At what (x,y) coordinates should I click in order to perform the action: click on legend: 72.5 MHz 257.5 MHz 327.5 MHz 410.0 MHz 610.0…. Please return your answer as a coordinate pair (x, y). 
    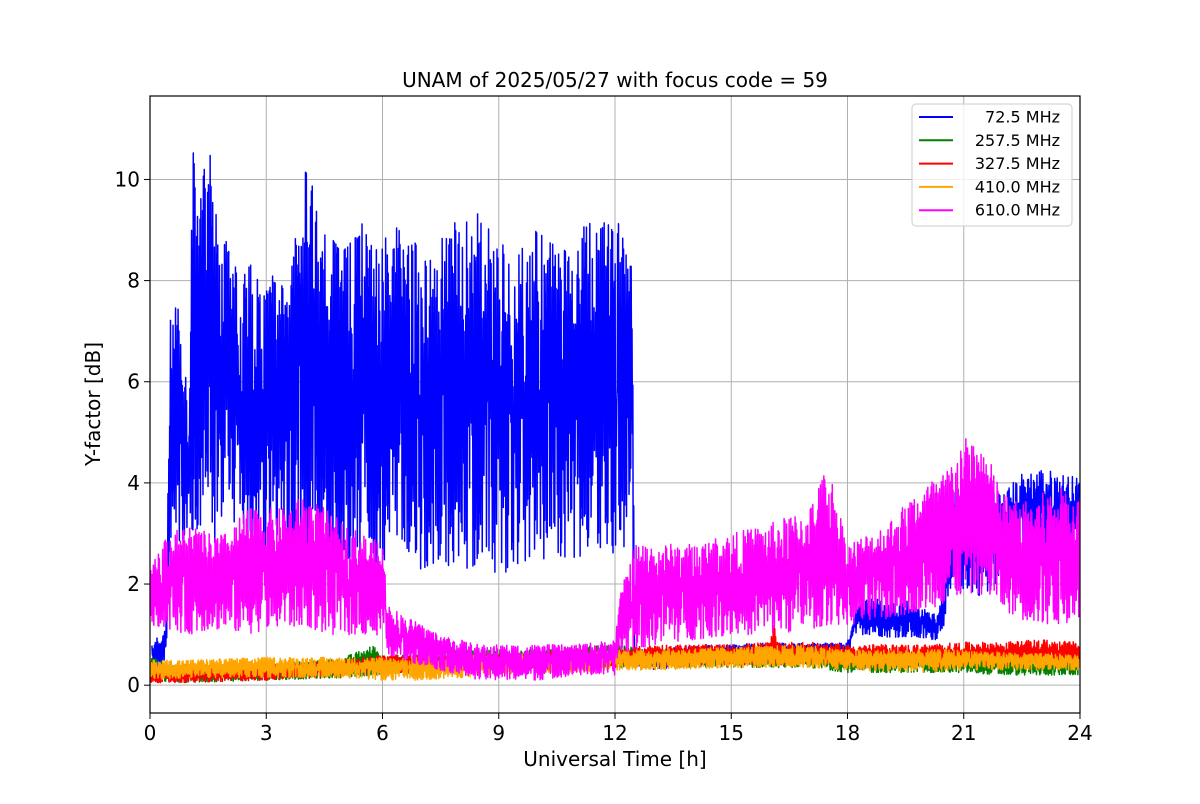
    Looking at the image, I should click on (992, 165).